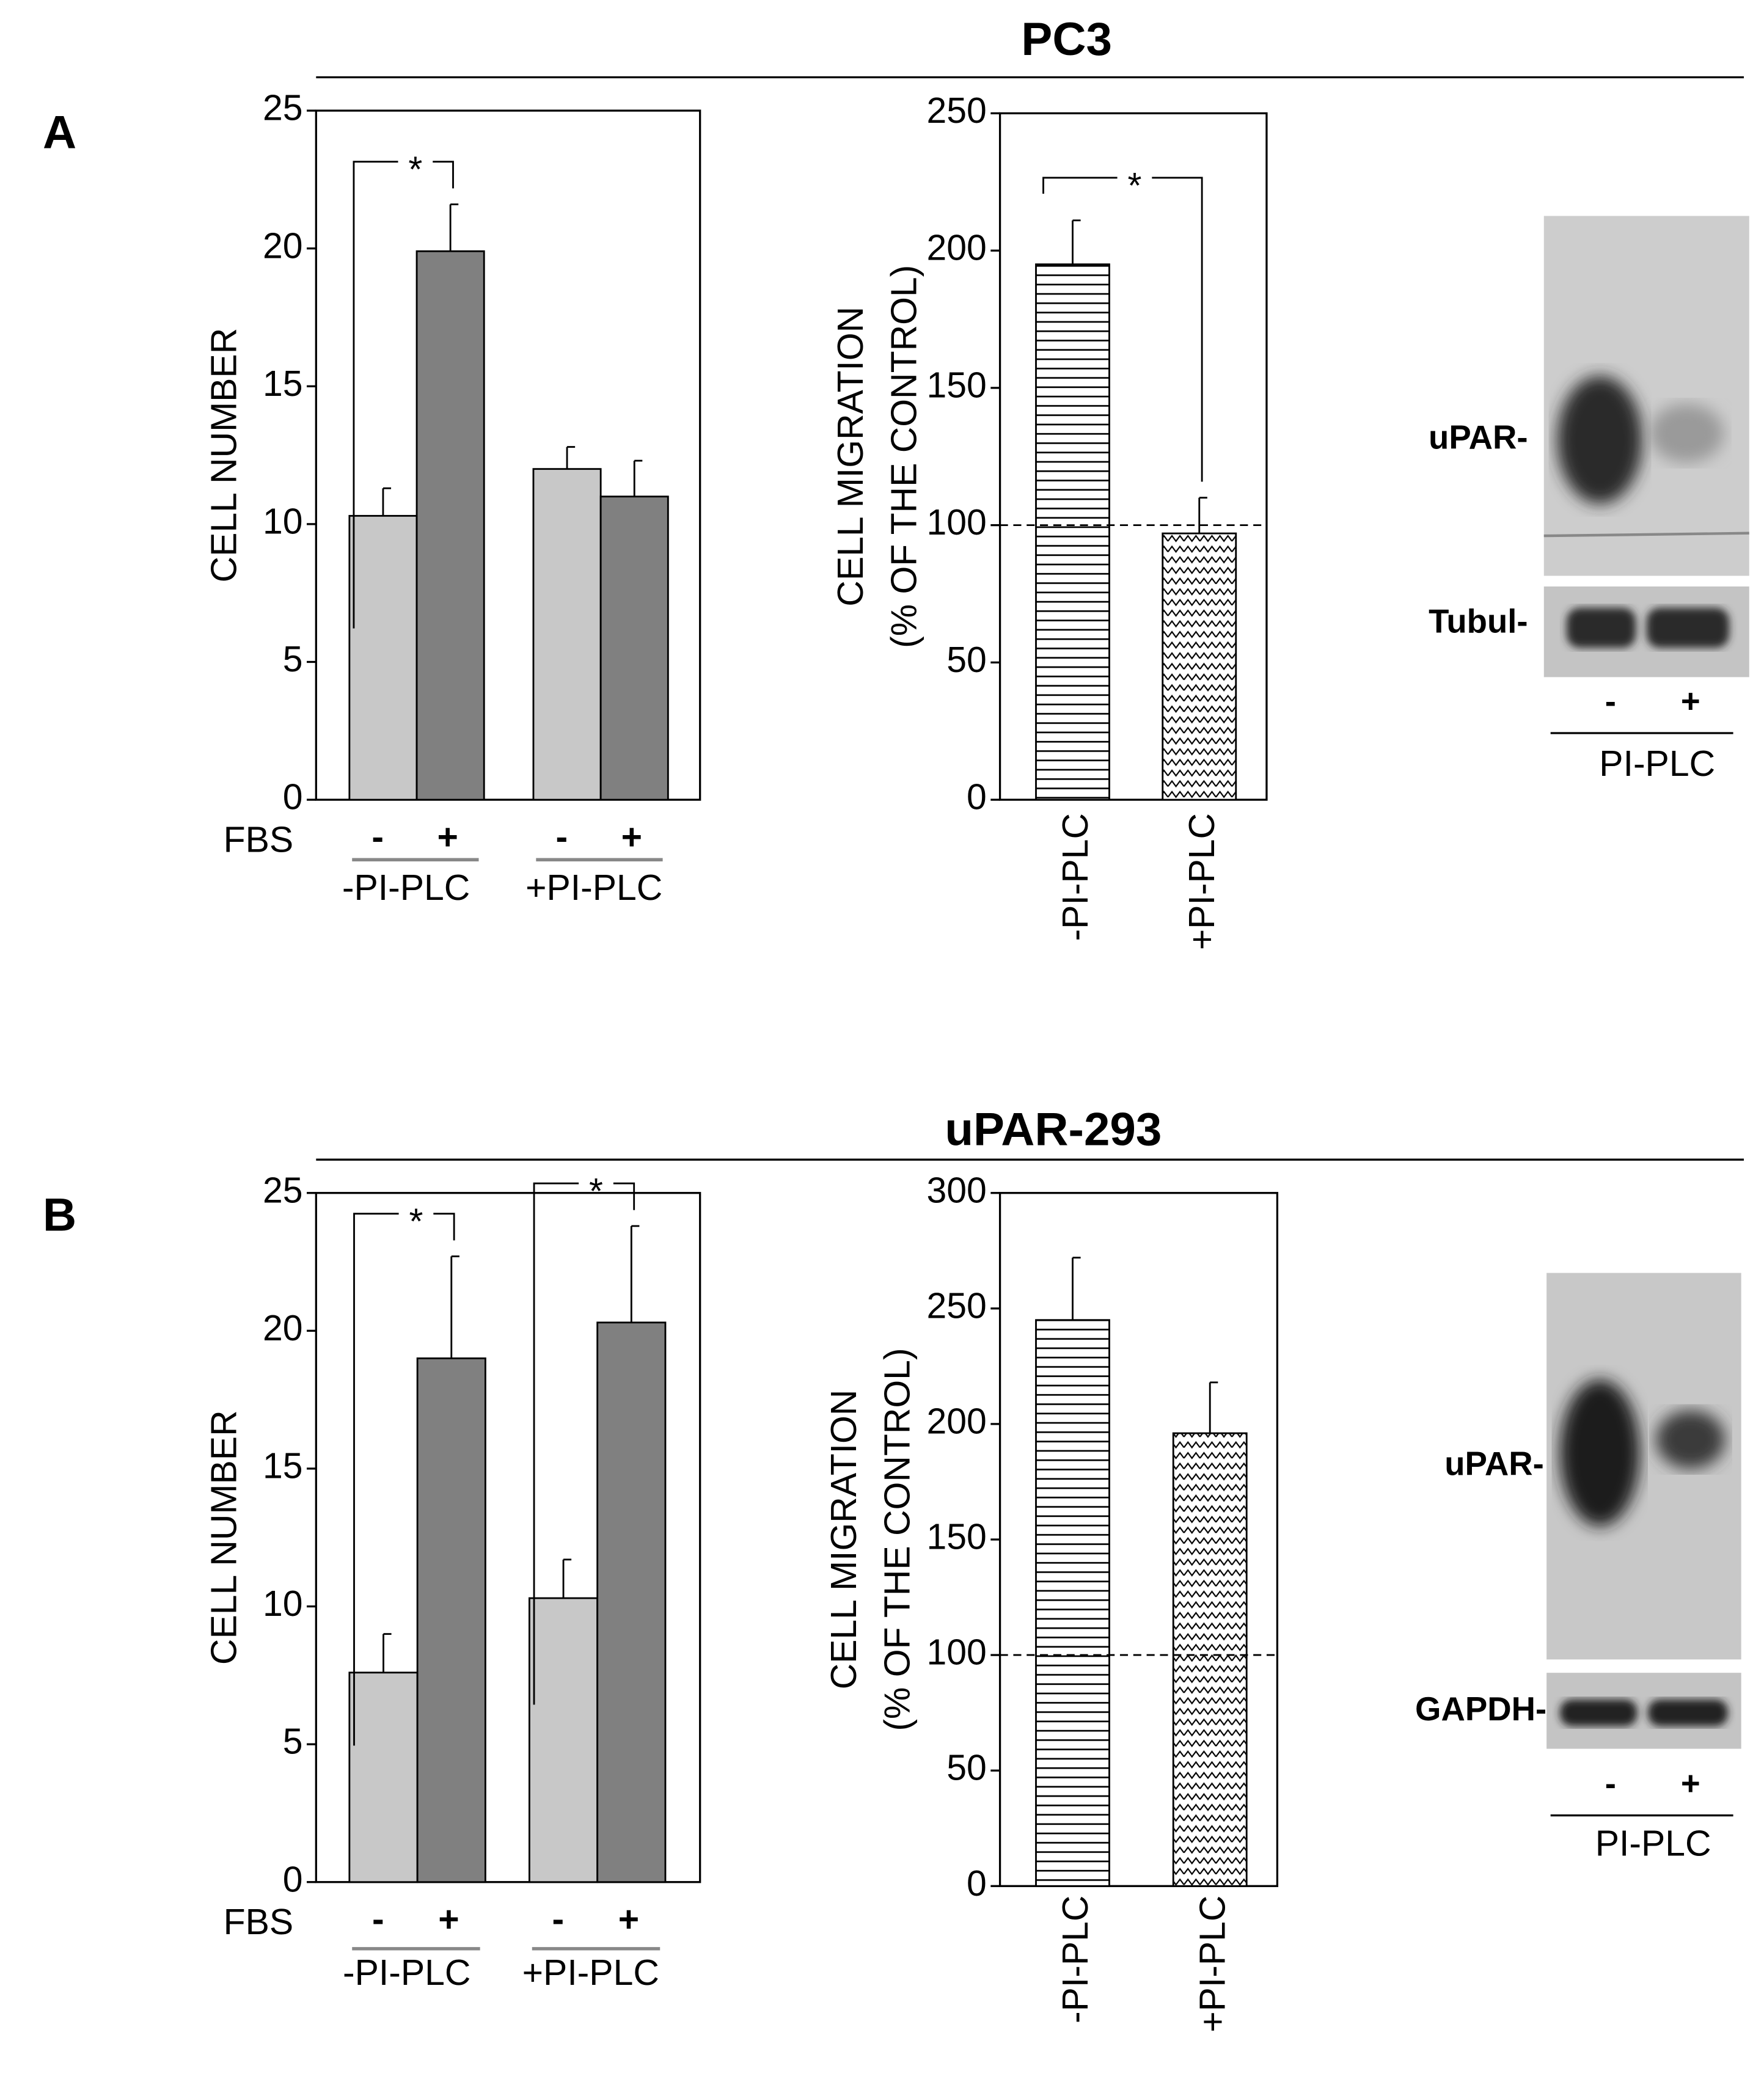 The width and height of the screenshot is (1764, 2082). I want to click on band-label: uPAR-, so click(1478, 437).